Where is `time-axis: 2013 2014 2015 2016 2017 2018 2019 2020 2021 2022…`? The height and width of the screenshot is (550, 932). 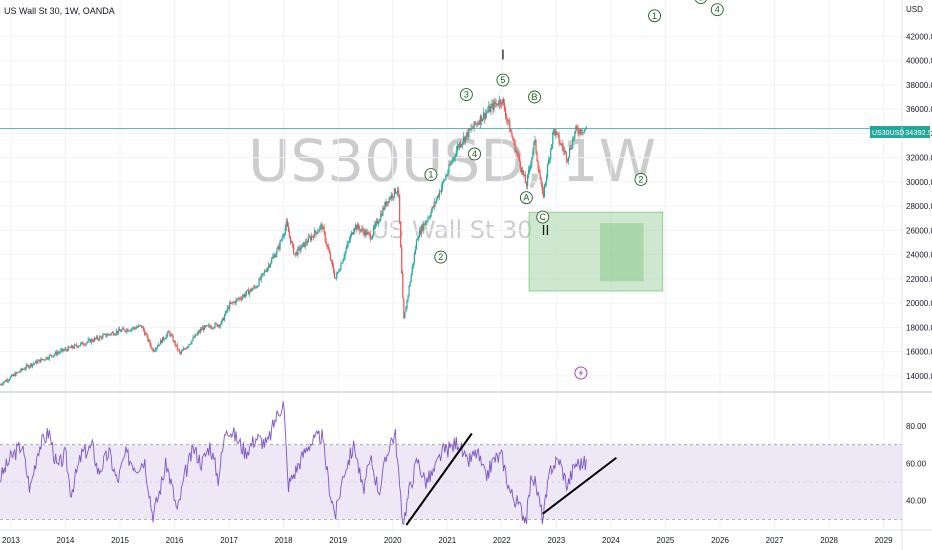
time-axis: 2013 2014 2015 2016 2017 2018 2019 2020 2021 2022… is located at coordinates (466, 537).